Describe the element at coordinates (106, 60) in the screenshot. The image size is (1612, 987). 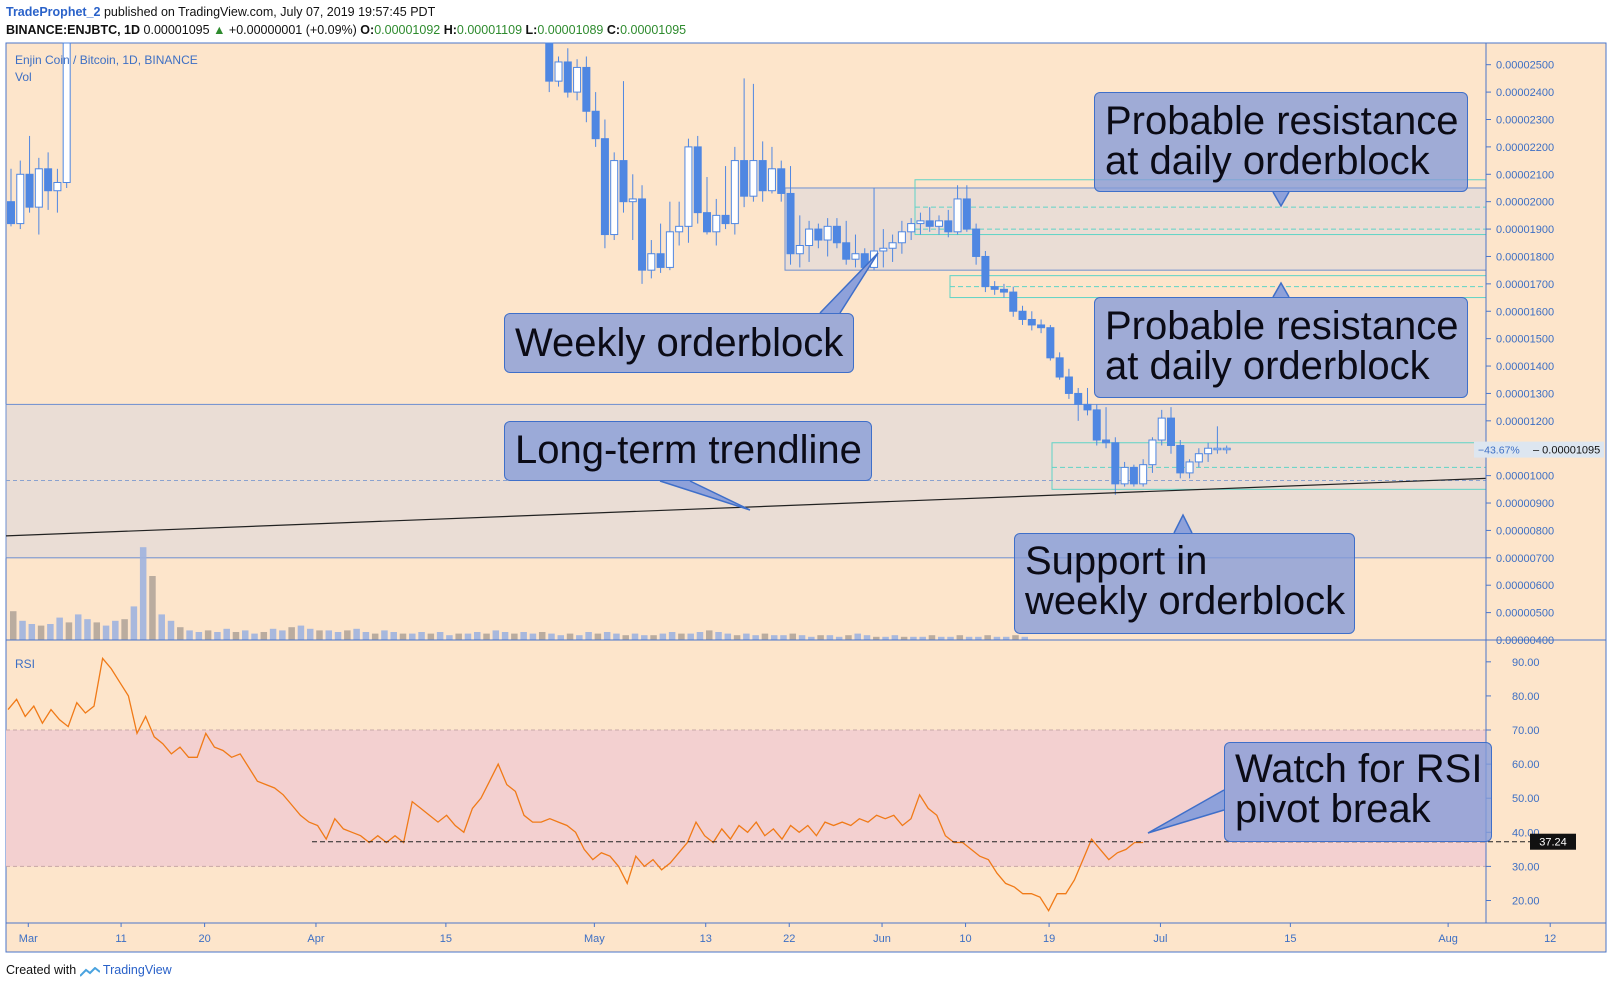
I see `chart-title: Enjin Coin / Bitcoin, 1D, BINANCE` at that location.